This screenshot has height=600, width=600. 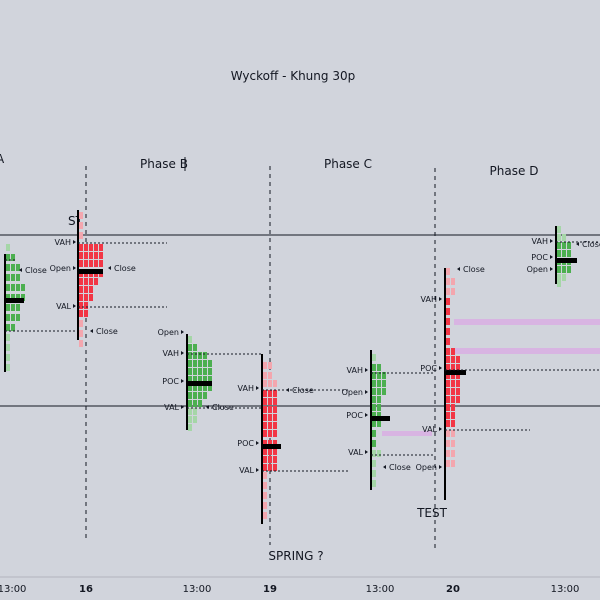 I want to click on profile-level-label: VAL, so click(x=429, y=429).